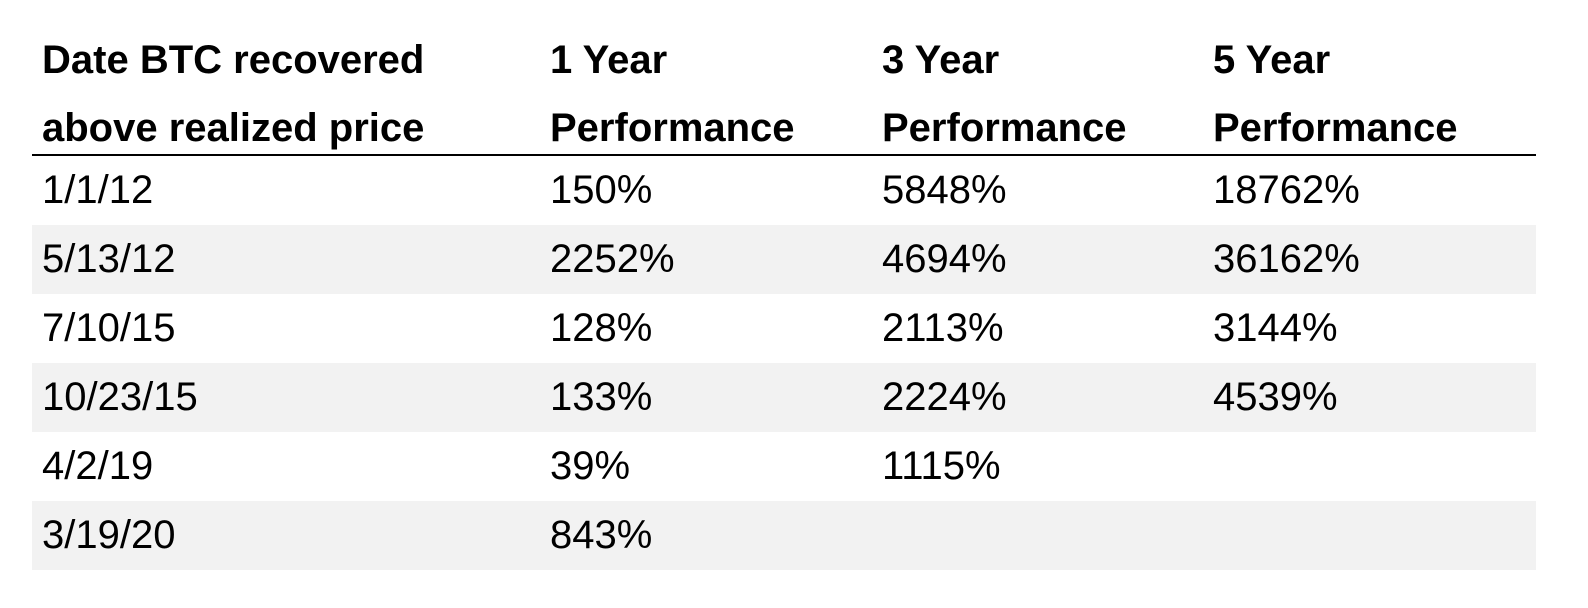 The height and width of the screenshot is (608, 1588). What do you see at coordinates (1286, 190) in the screenshot?
I see `table-cell: 18762%` at bounding box center [1286, 190].